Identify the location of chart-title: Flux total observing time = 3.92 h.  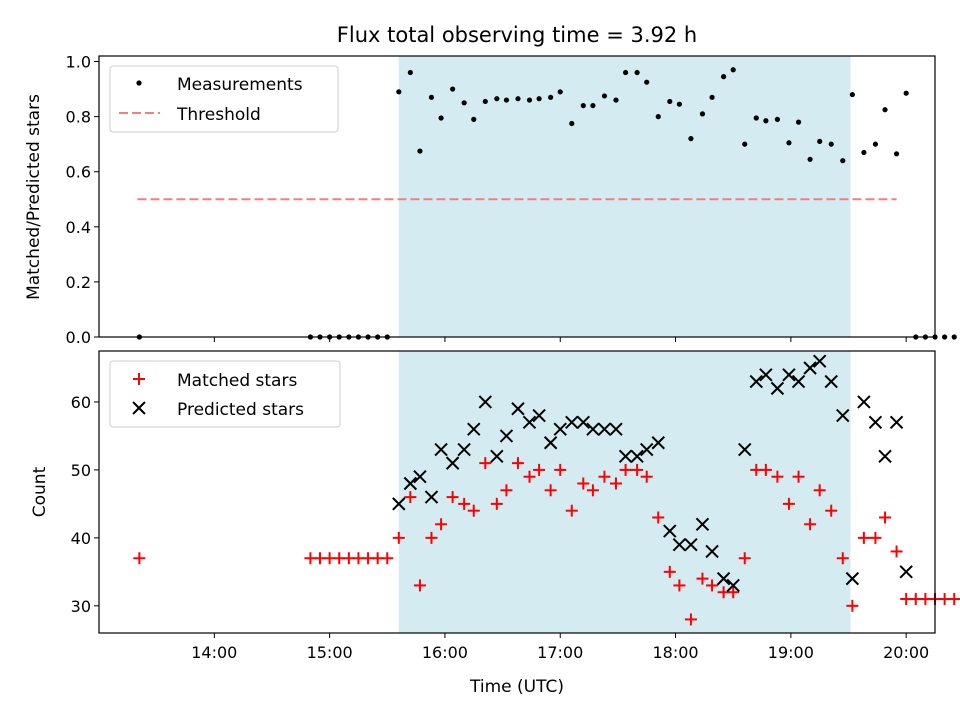
(517, 35).